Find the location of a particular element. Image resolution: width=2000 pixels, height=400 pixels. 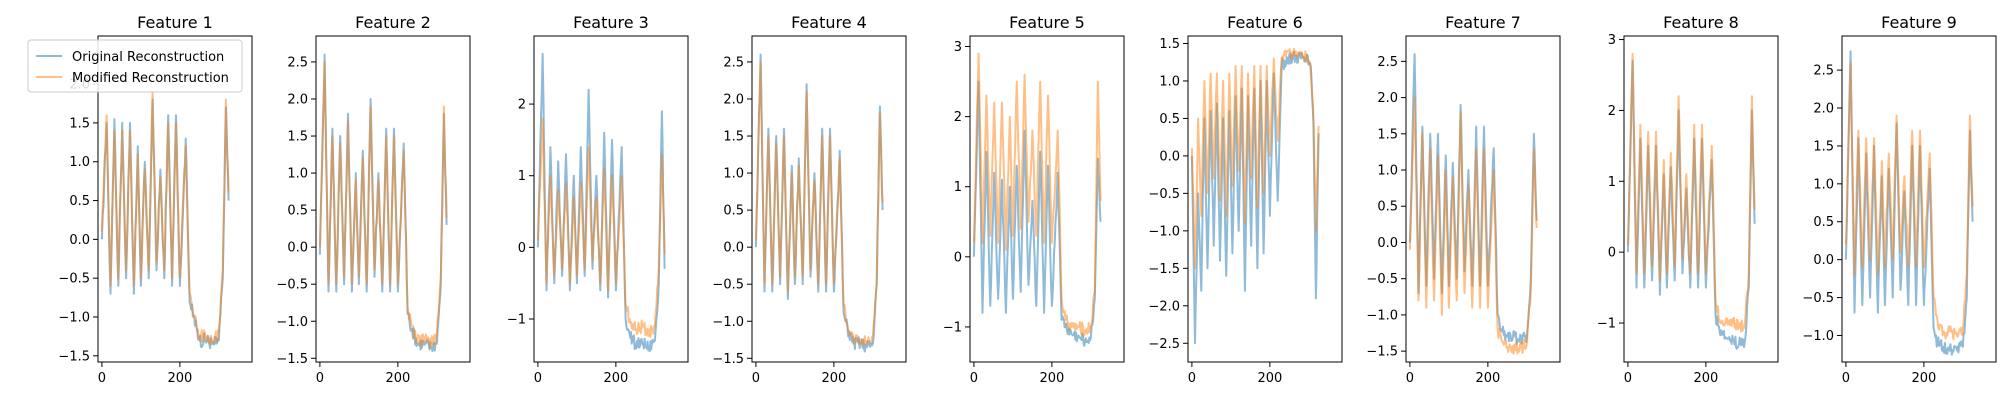

panel-title: Feature 2 is located at coordinates (393, 22).